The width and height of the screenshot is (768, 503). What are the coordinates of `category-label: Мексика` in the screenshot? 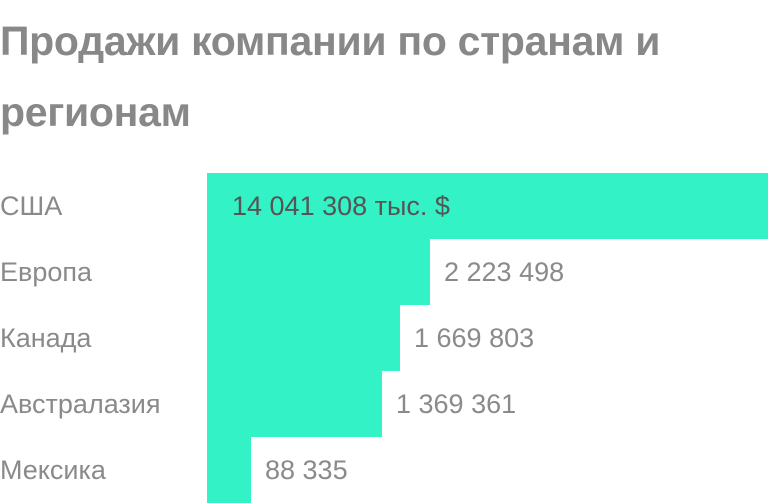 It's located at (53, 470).